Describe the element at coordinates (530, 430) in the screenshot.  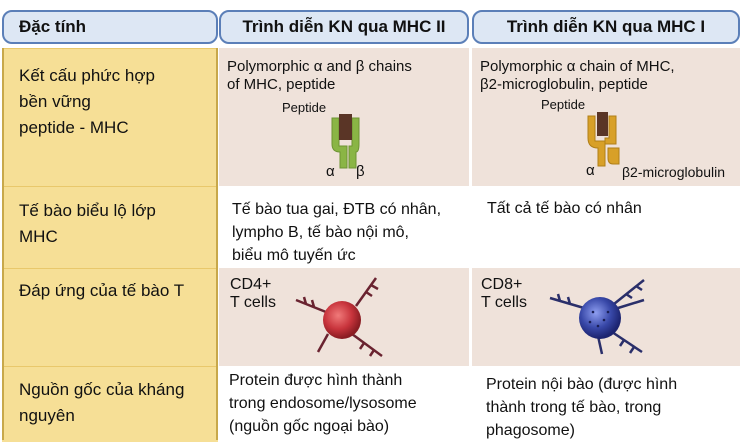
I see `row4-mhc1-line3: phagosome)` at that location.